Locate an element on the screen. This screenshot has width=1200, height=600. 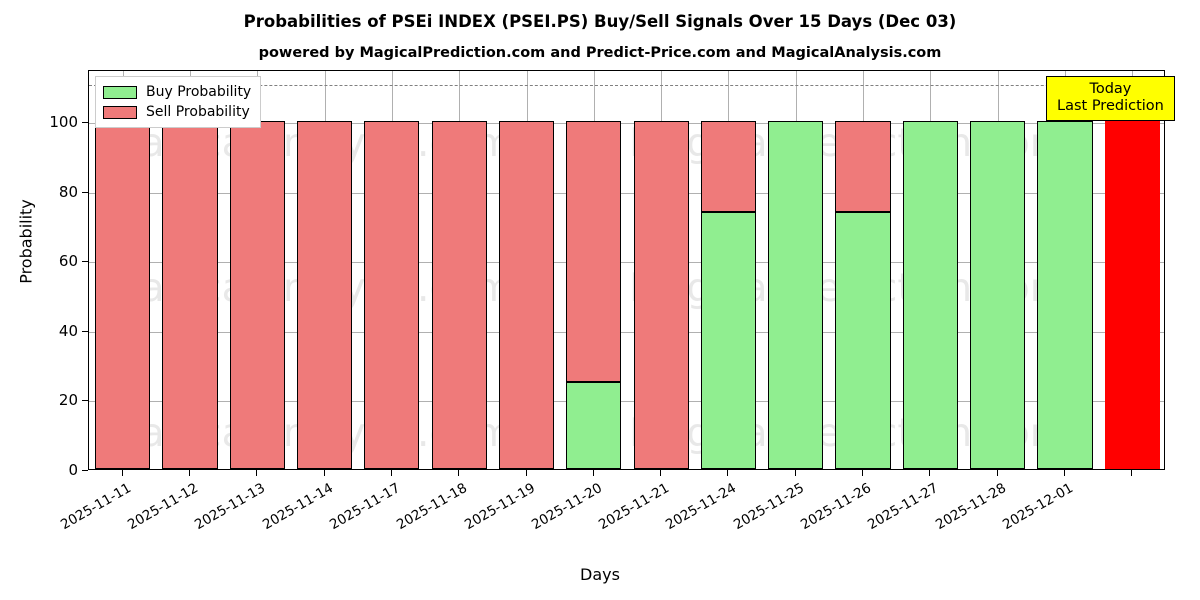
legend-item: Buy Probability is located at coordinates (177, 92).